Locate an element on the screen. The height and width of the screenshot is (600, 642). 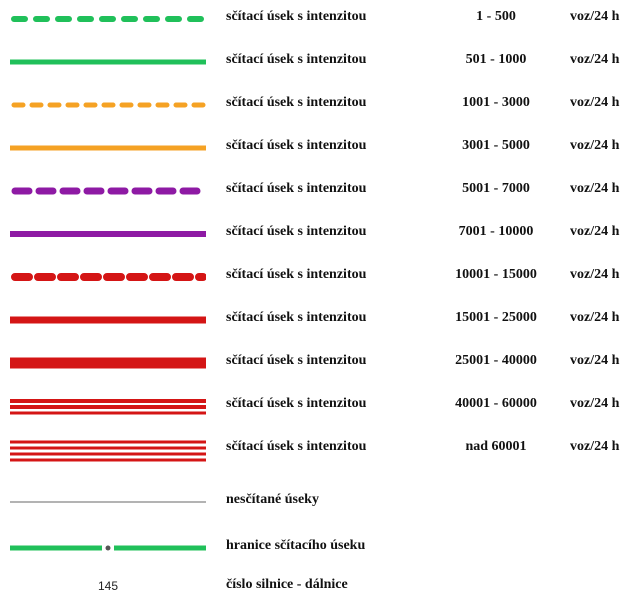
intensity-range: 501 - 1000 is located at coordinates (496, 59).